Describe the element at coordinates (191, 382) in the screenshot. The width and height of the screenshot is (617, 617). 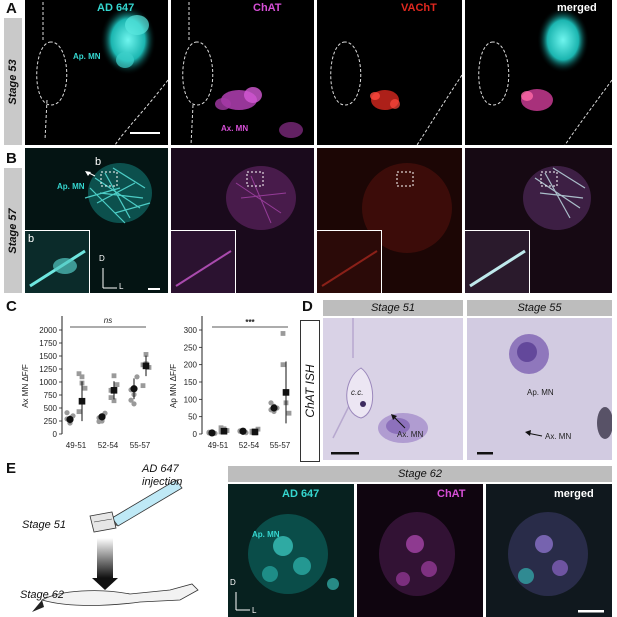
I see `right-ytick-label: 150` at that location.